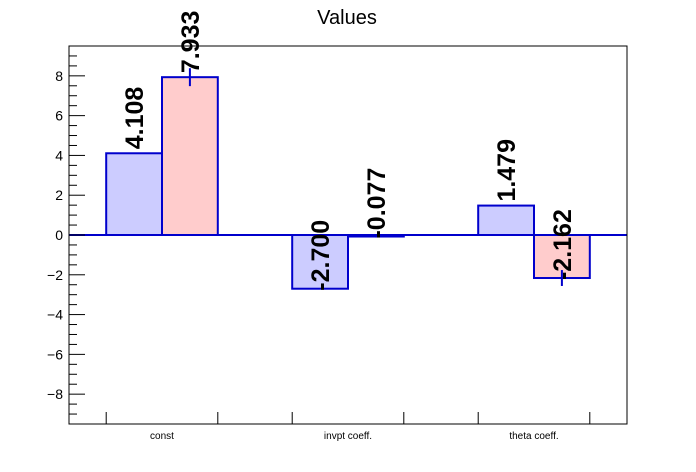  What do you see at coordinates (59, 235) in the screenshot?
I see `y-tick-label: 0` at bounding box center [59, 235].